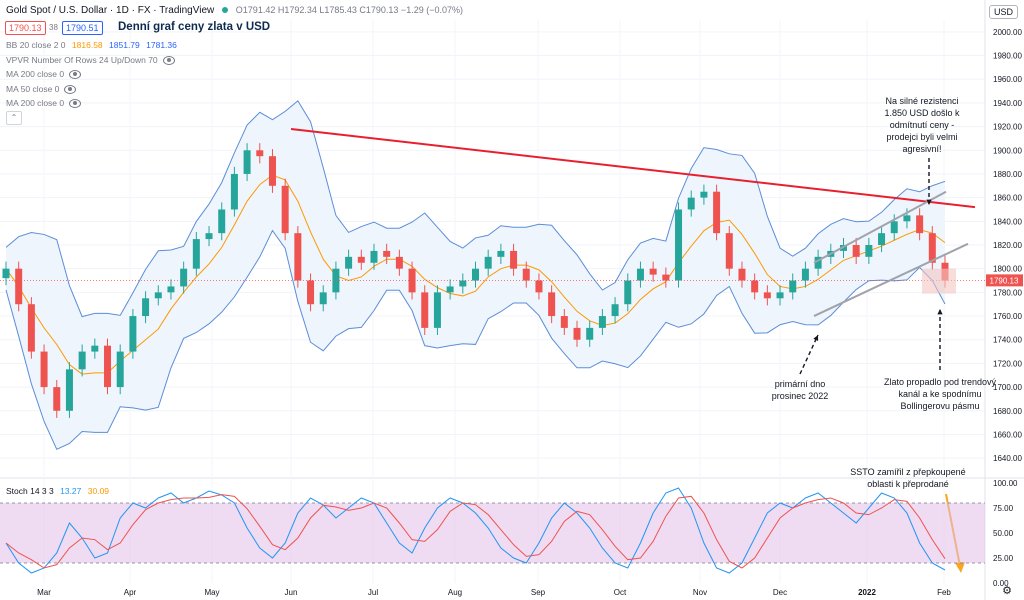  What do you see at coordinates (1007, 292) in the screenshot?
I see `price-axis-label: 1780.00` at bounding box center [1007, 292].